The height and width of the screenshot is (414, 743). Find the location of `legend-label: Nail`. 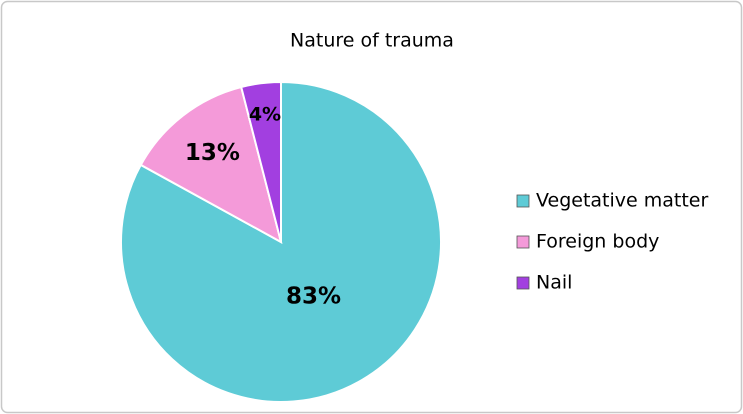

legend-label: Nail is located at coordinates (554, 283).